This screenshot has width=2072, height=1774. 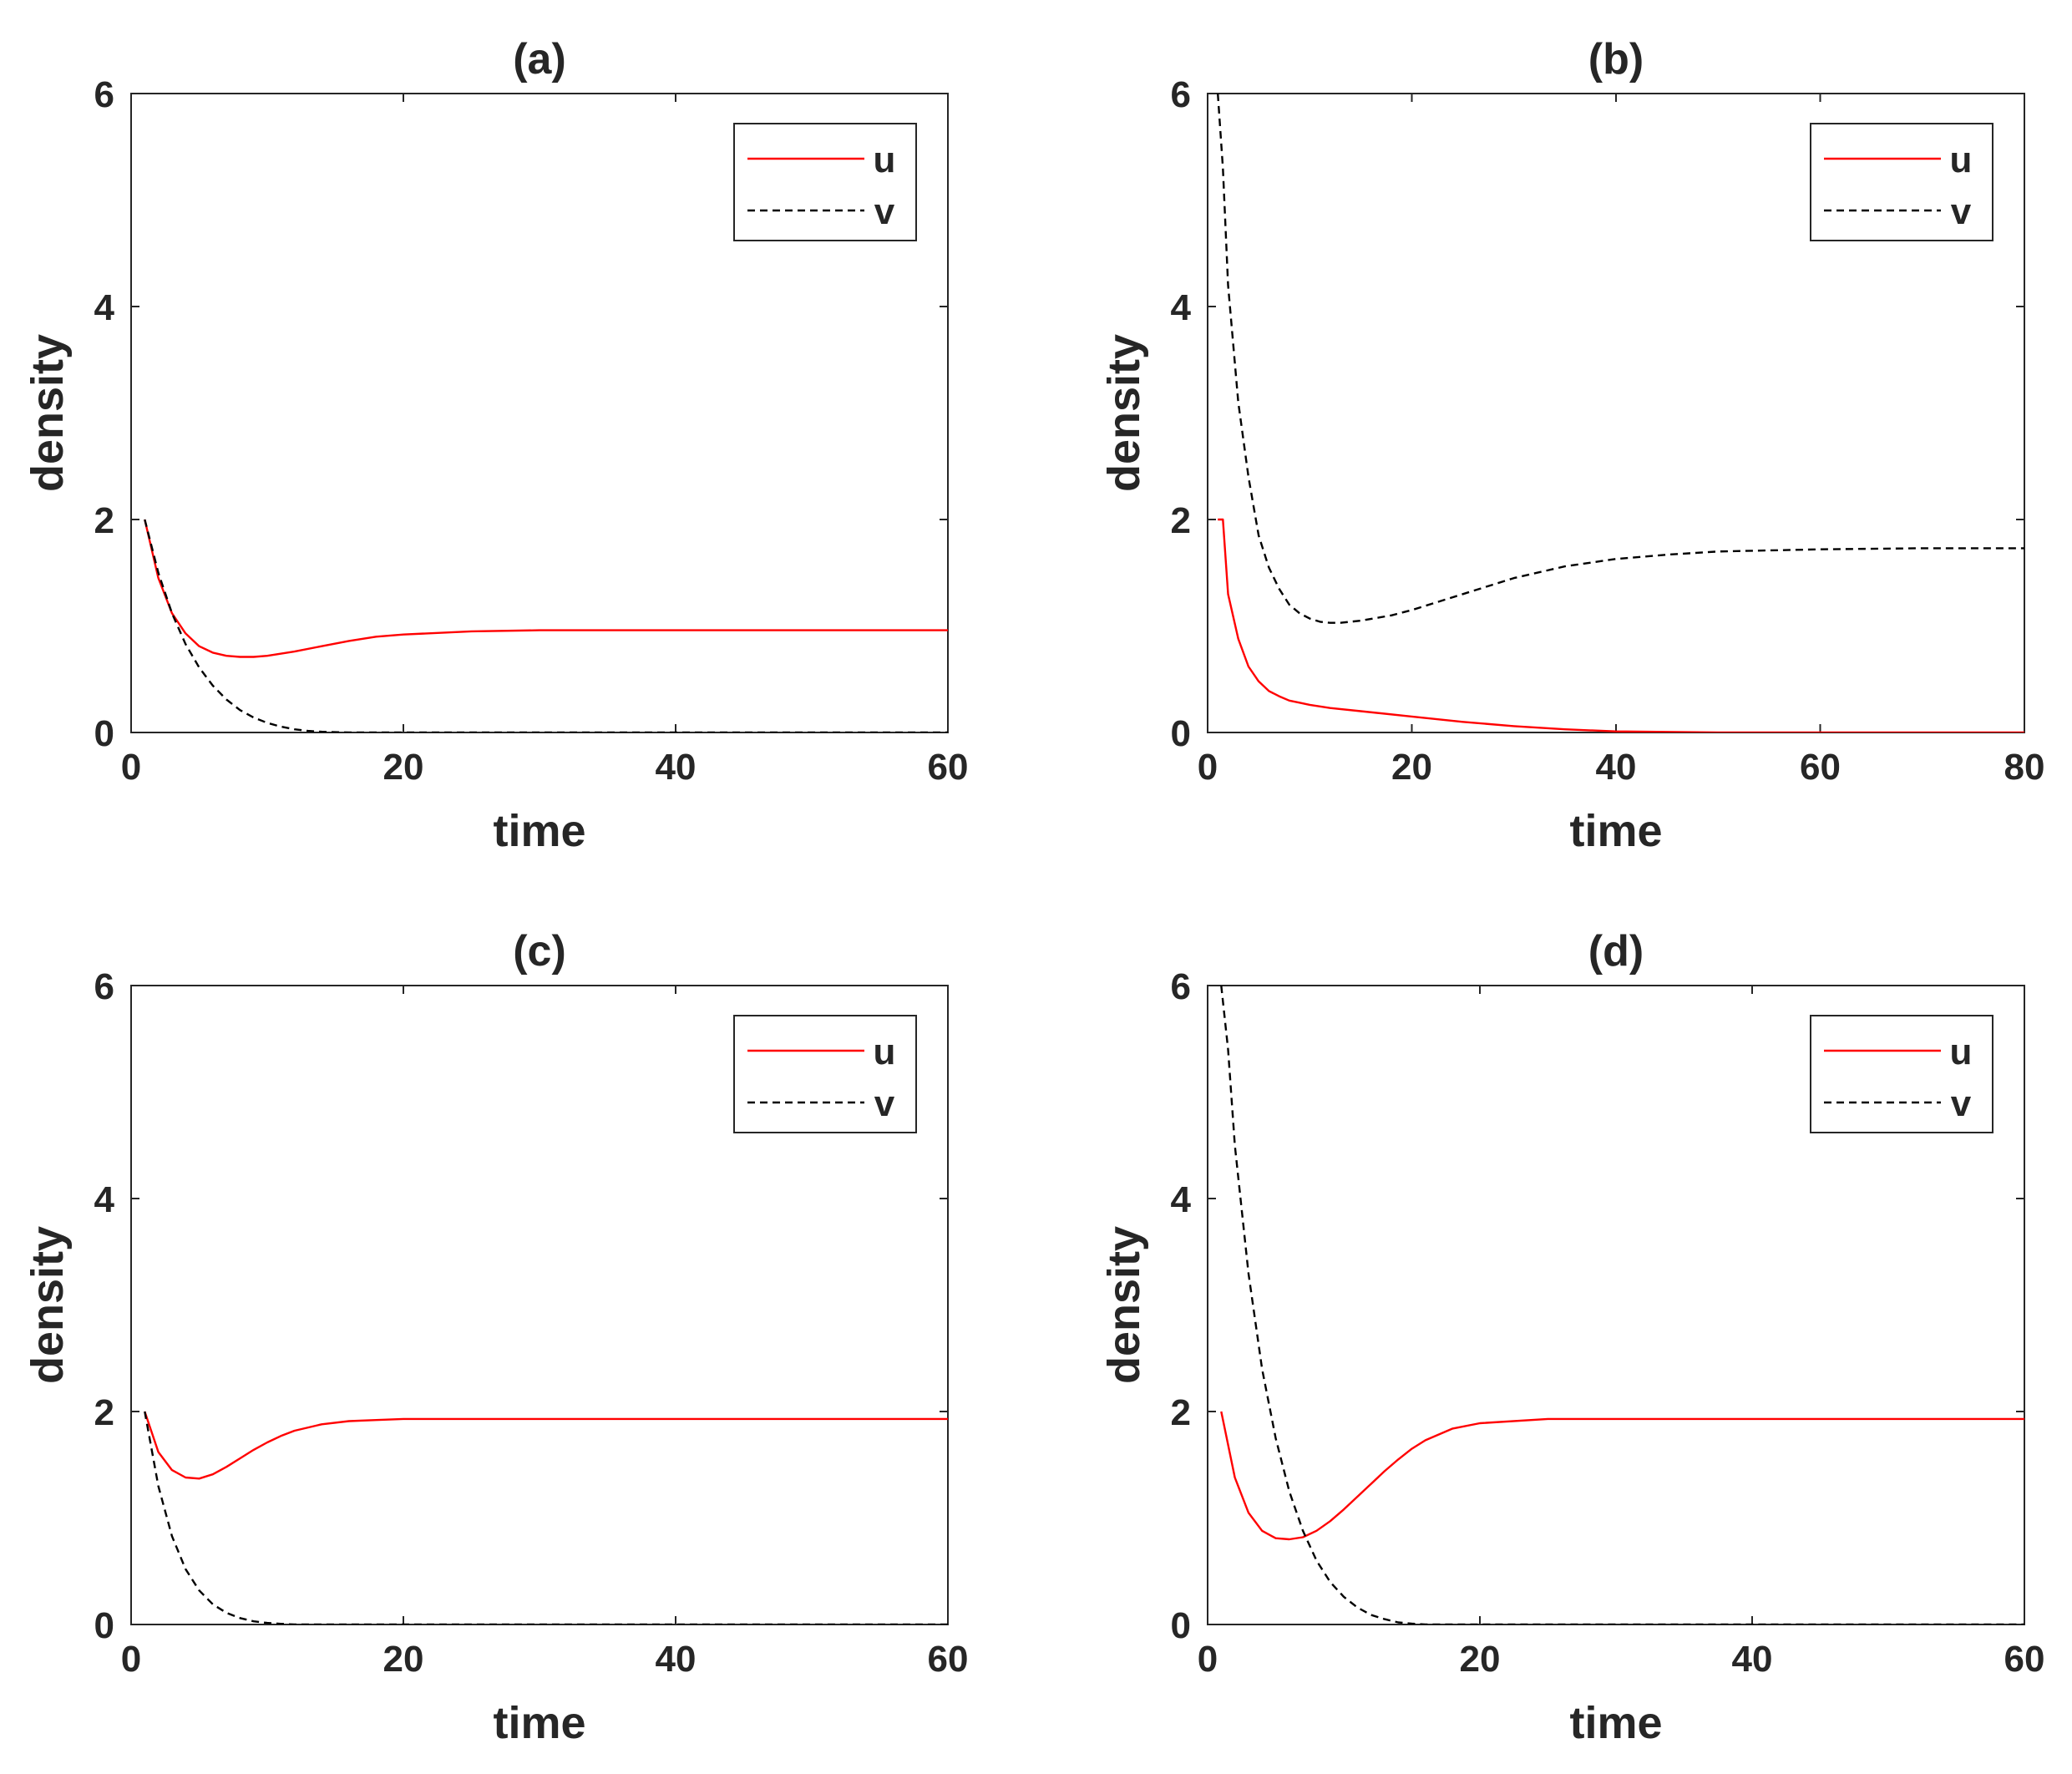 I want to click on panel-title: (b), so click(x=1616, y=59).